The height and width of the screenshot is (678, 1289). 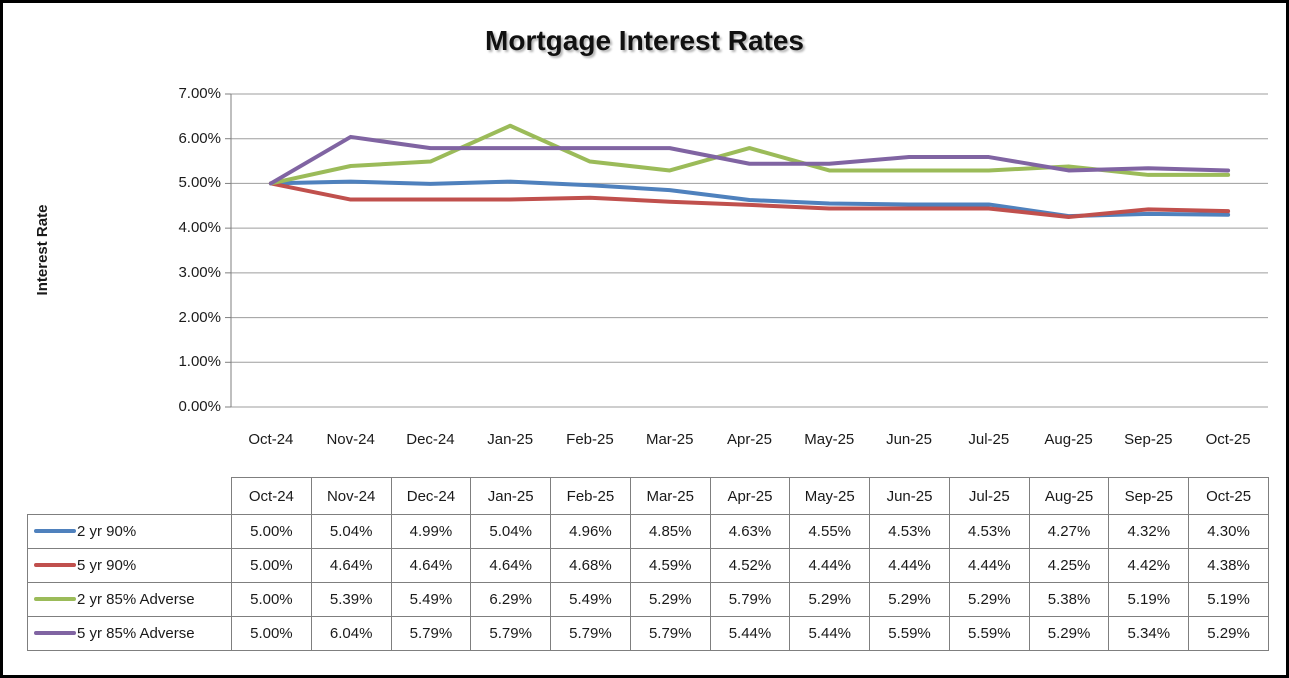 What do you see at coordinates (199, 93) in the screenshot?
I see `y-axis-tick-label: 7.00%` at bounding box center [199, 93].